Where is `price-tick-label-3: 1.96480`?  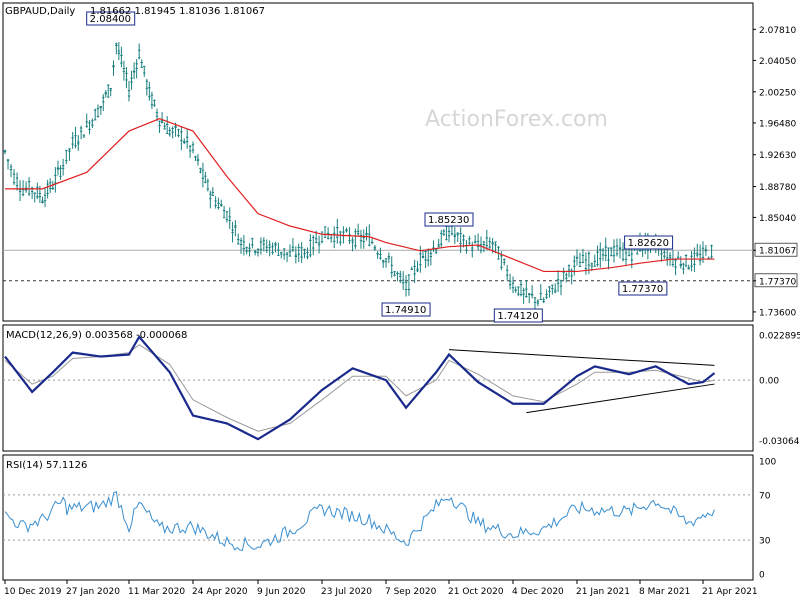
price-tick-label-3: 1.96480 is located at coordinates (777, 124).